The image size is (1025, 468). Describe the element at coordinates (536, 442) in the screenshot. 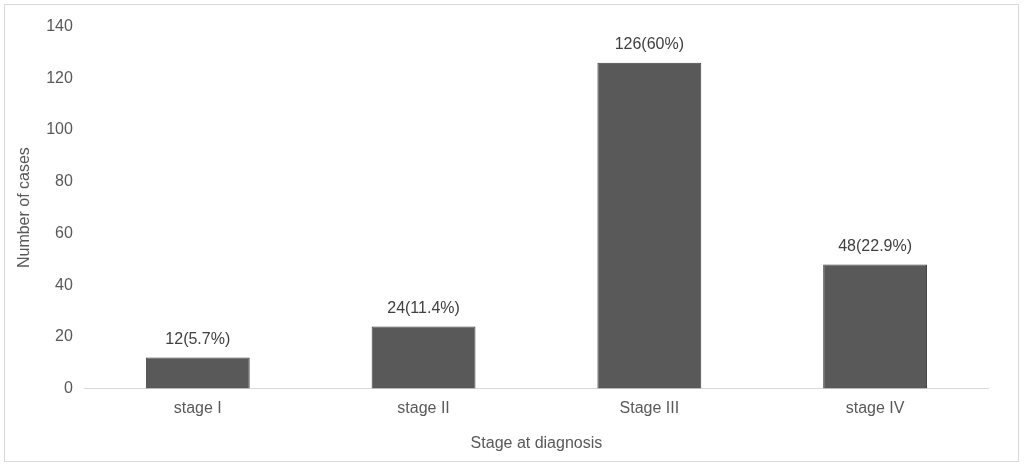

I see `x-axis-title: Stage at diagnosis` at that location.